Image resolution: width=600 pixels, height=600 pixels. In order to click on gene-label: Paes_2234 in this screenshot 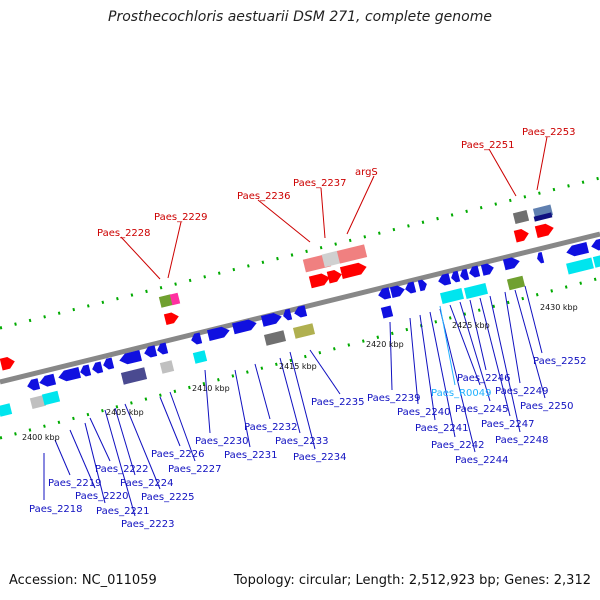, I will do `click(320, 457)`.